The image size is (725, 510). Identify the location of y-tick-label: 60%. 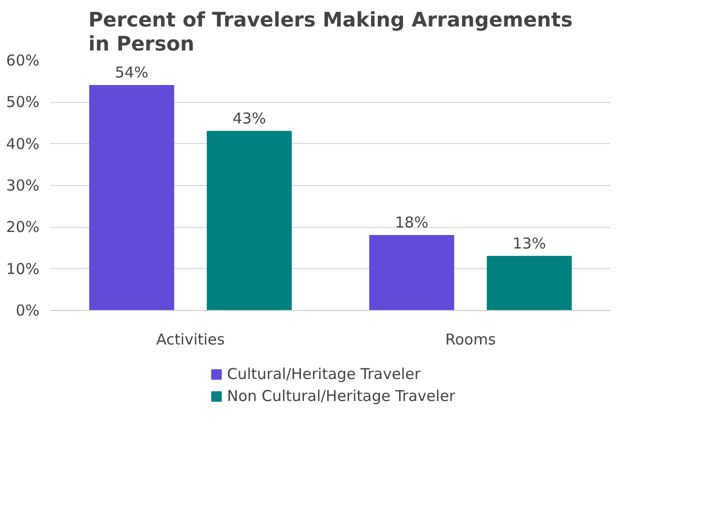
(23, 61).